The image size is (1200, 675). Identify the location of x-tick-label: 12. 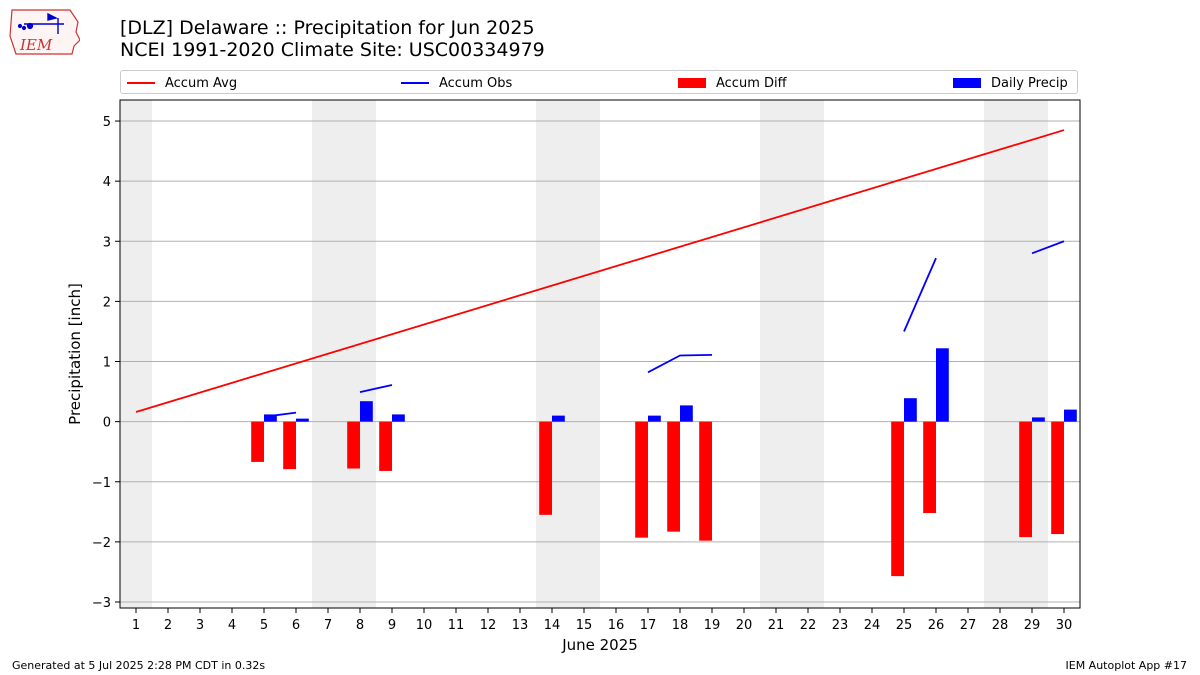
(488, 625).